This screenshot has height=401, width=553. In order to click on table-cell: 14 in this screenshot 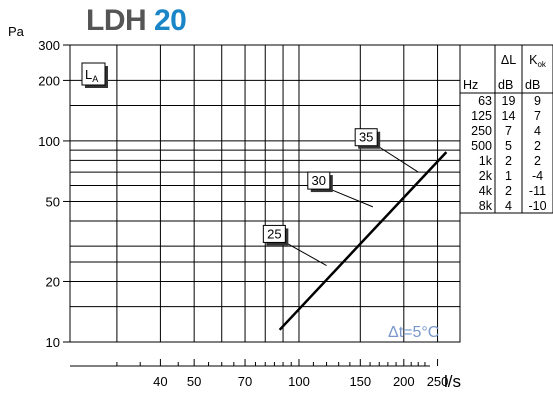, I will do `click(509, 116)`.